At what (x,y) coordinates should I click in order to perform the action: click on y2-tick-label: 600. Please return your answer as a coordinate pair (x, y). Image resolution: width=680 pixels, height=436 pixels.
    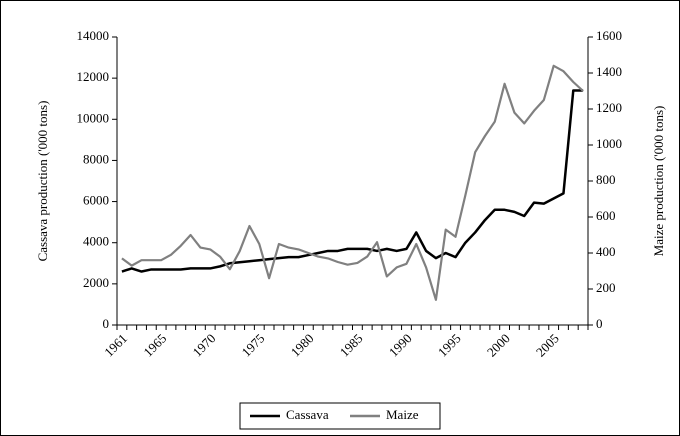
    Looking at the image, I should click on (606, 215).